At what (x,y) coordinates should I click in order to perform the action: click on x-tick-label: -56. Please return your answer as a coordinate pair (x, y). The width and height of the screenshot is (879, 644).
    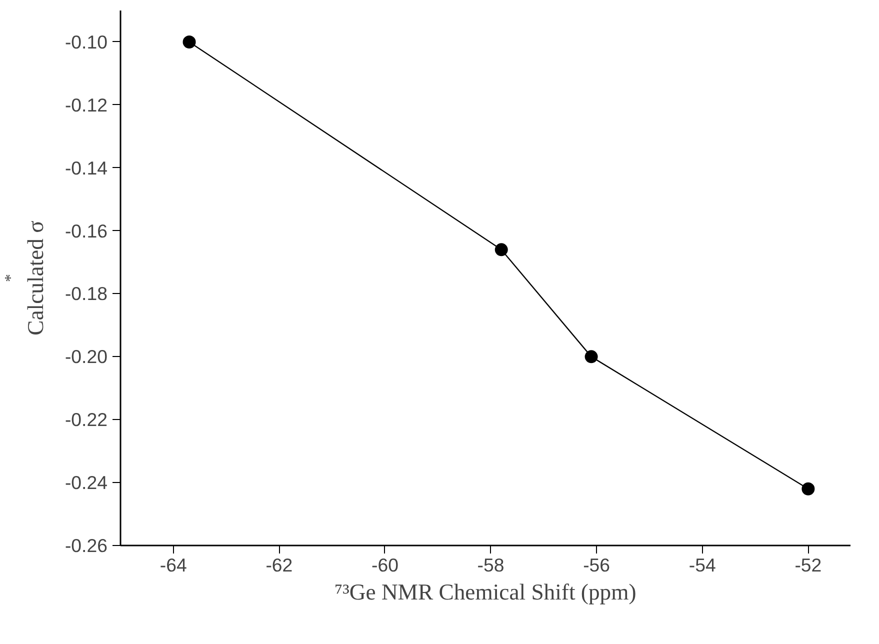
    Looking at the image, I should click on (596, 565).